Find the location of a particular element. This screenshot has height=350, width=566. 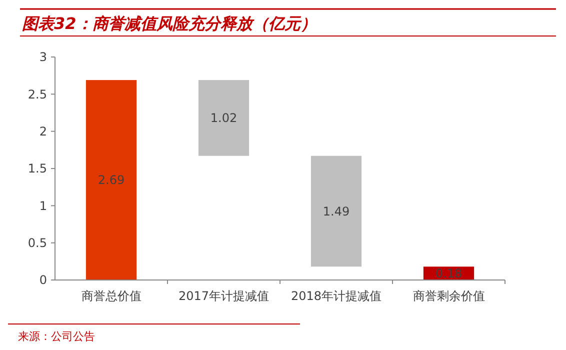

chart-title: 图表32：商誉减值风险充分释放（亿元） is located at coordinates (169, 23).